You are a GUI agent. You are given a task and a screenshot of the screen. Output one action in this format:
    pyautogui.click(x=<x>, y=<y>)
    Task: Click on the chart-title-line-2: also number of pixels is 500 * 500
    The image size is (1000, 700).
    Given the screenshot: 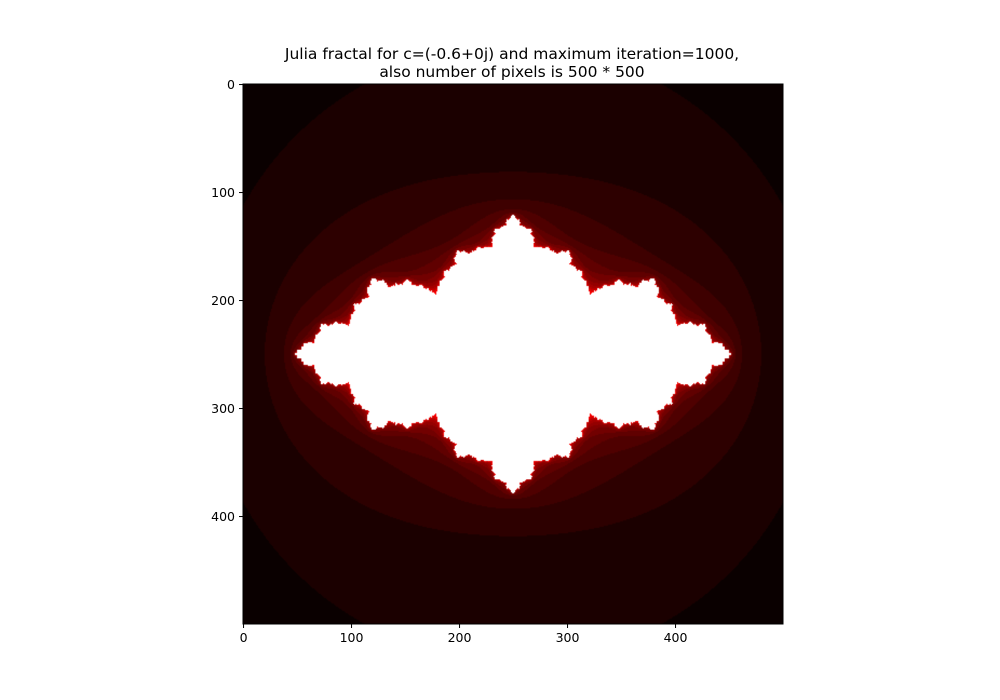 What is the action you would take?
    pyautogui.click(x=511, y=72)
    